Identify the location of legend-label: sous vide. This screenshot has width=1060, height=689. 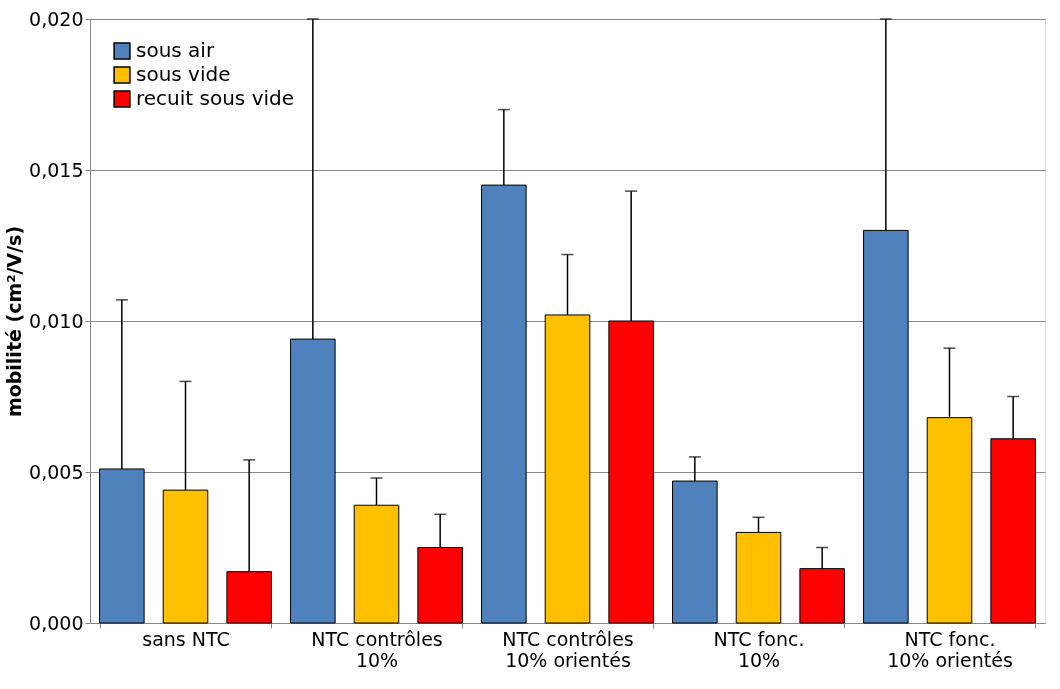
(183, 74).